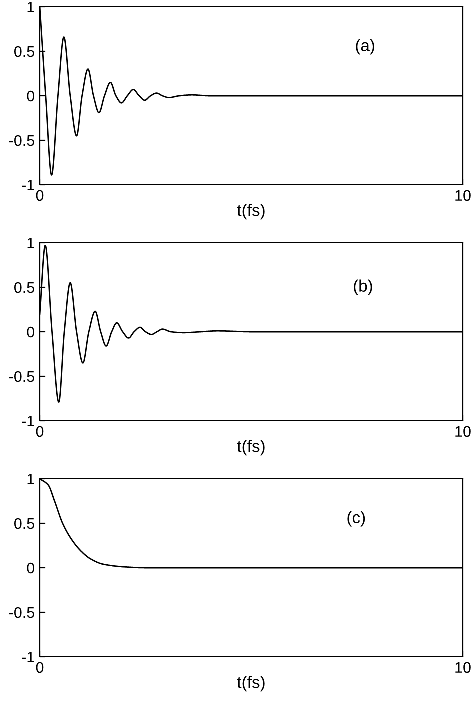  Describe the element at coordinates (365, 47) in the screenshot. I see `annotation: (a)` at that location.